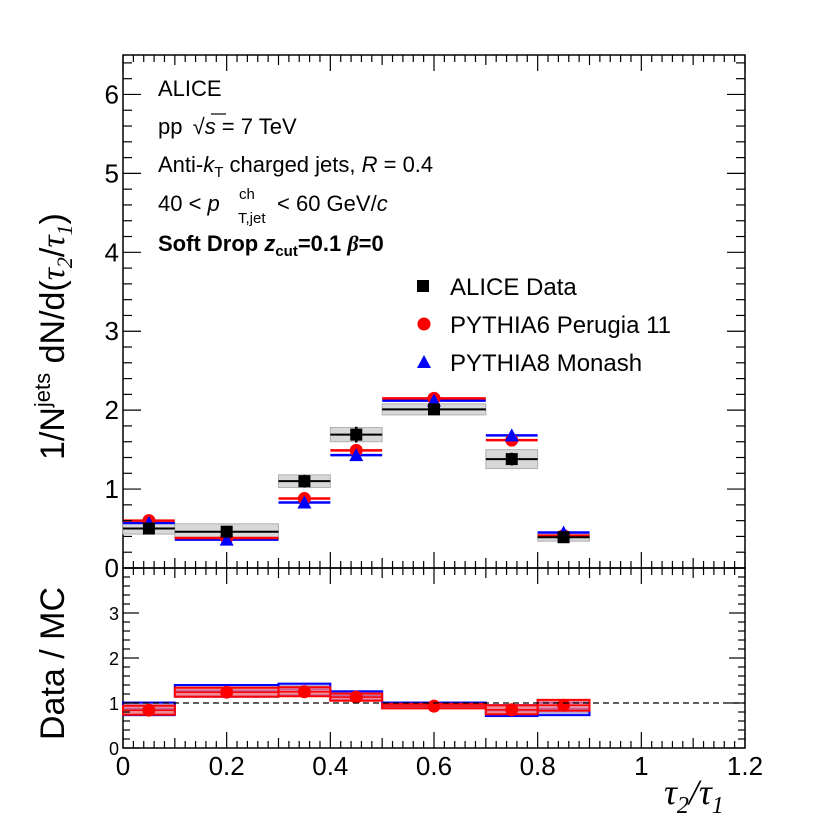  What do you see at coordinates (112, 489) in the screenshot?
I see `y-tick-label: 1` at bounding box center [112, 489].